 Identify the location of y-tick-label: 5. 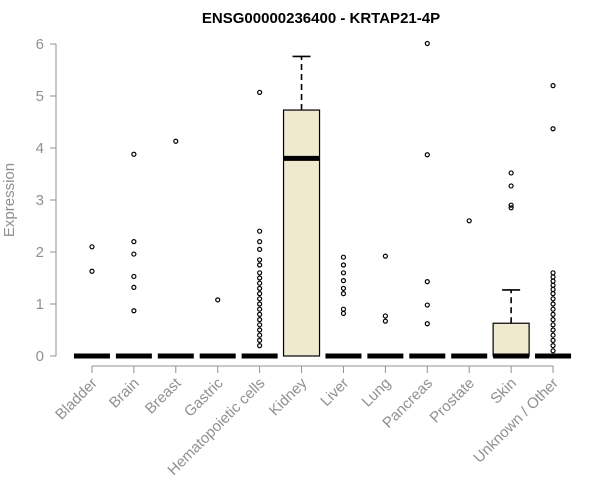
(40, 96).